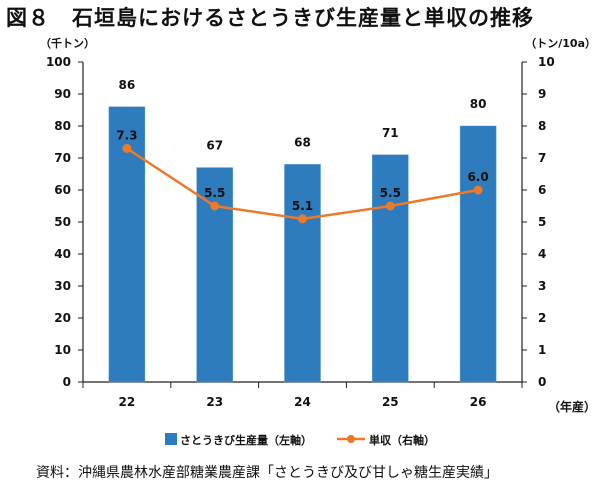 This screenshot has width=600, height=485. I want to click on bar-value-label: 67, so click(214, 146).